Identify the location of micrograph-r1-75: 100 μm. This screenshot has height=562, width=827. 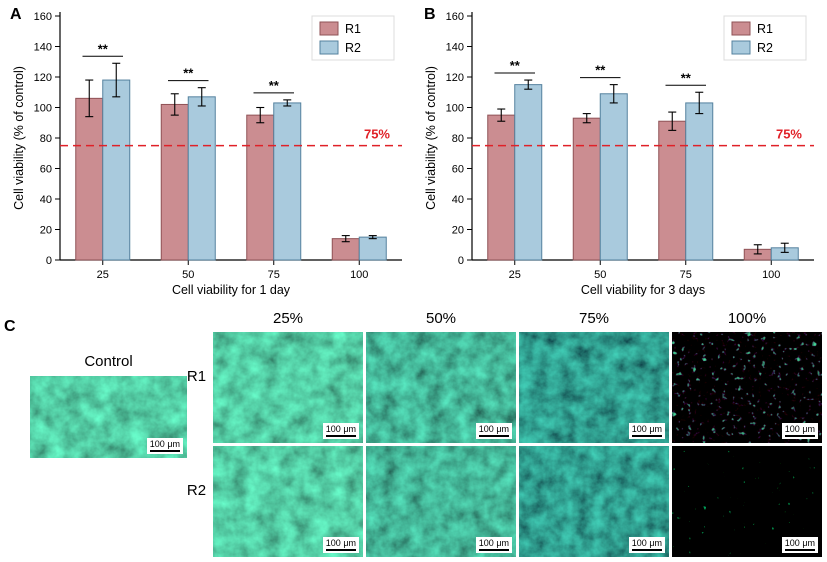
(594, 387).